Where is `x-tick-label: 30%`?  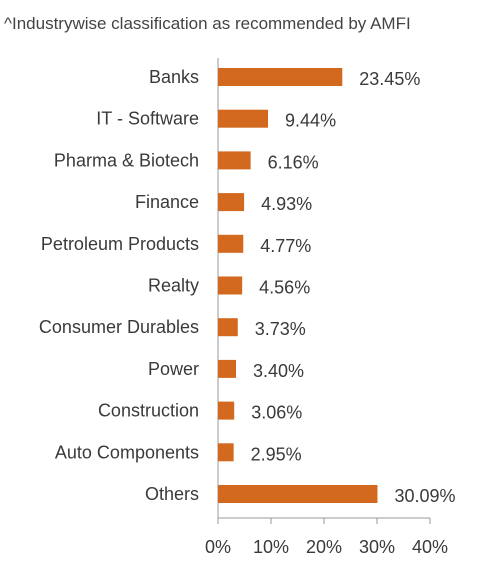 x-tick-label: 30% is located at coordinates (377, 547).